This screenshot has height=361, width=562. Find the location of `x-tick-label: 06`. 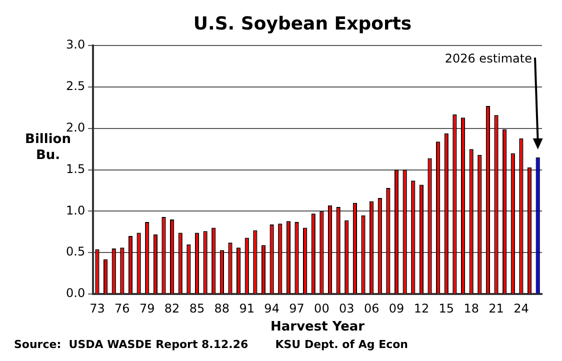

x-tick-label: 06 is located at coordinates (372, 308).